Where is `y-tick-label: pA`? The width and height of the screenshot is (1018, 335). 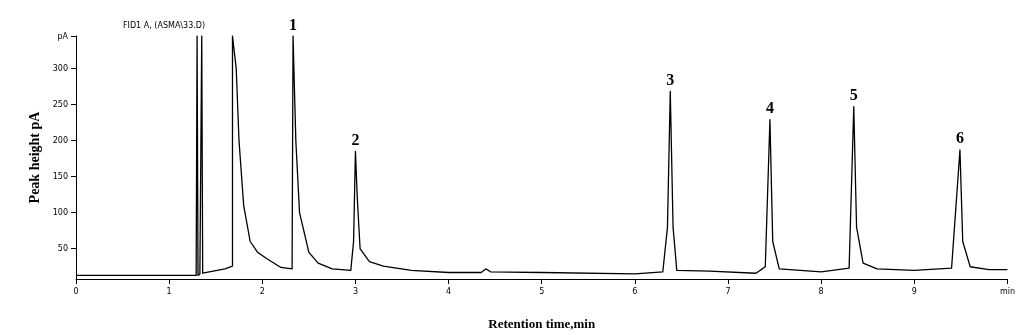
y-tick-label: pA is located at coordinates (63, 36).